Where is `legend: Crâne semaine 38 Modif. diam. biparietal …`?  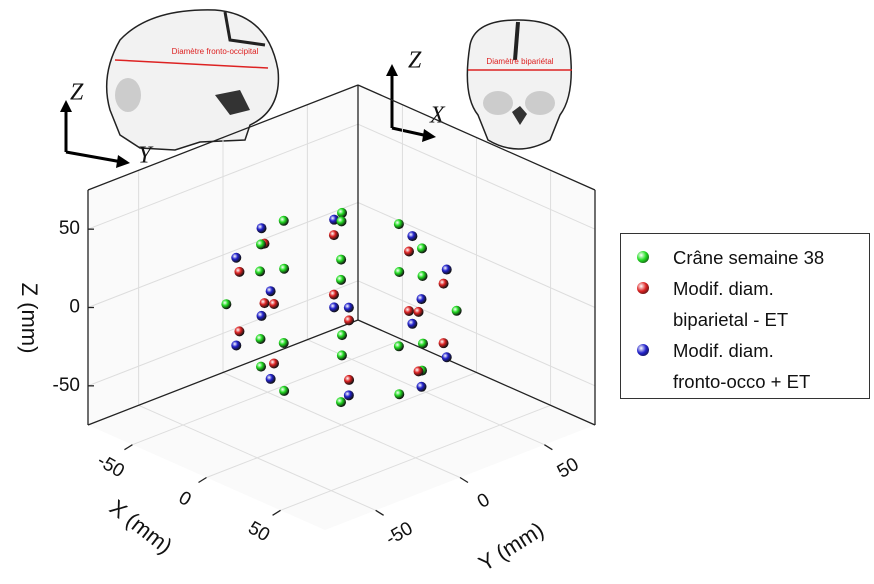 legend: Crâne semaine 38 Modif. diam. biparietal … is located at coordinates (745, 316).